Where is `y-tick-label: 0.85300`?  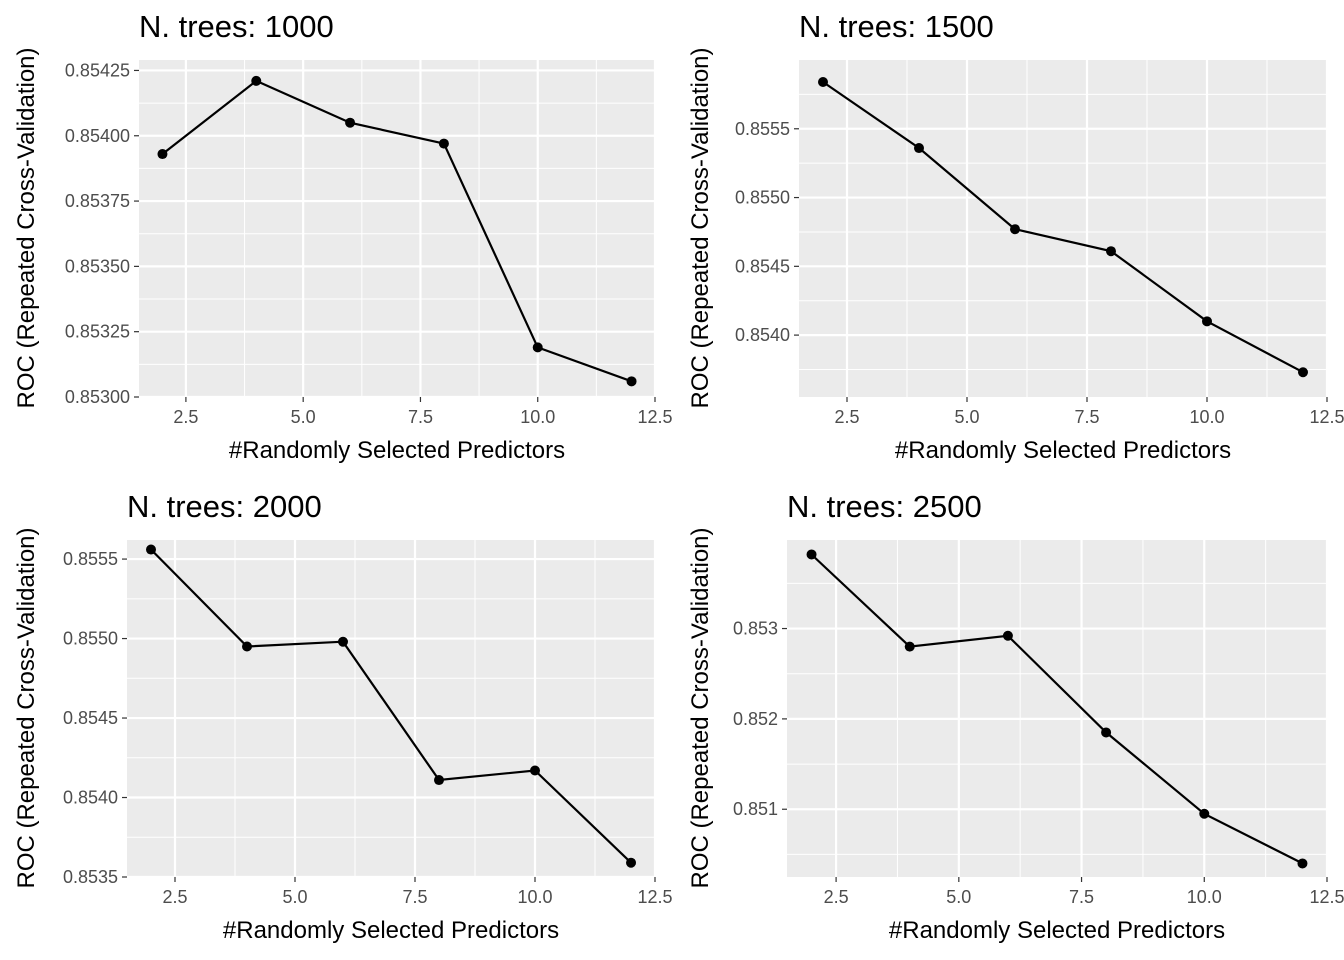
y-tick-label: 0.85300 is located at coordinates (97, 397).